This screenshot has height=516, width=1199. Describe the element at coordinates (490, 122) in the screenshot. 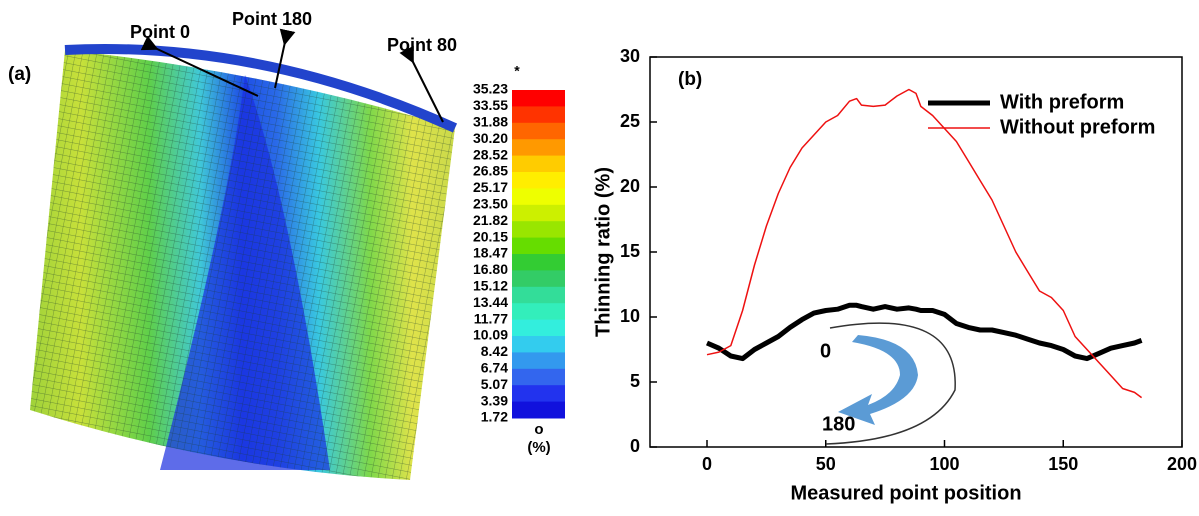

I see `colorbar-label: 31.88` at that location.